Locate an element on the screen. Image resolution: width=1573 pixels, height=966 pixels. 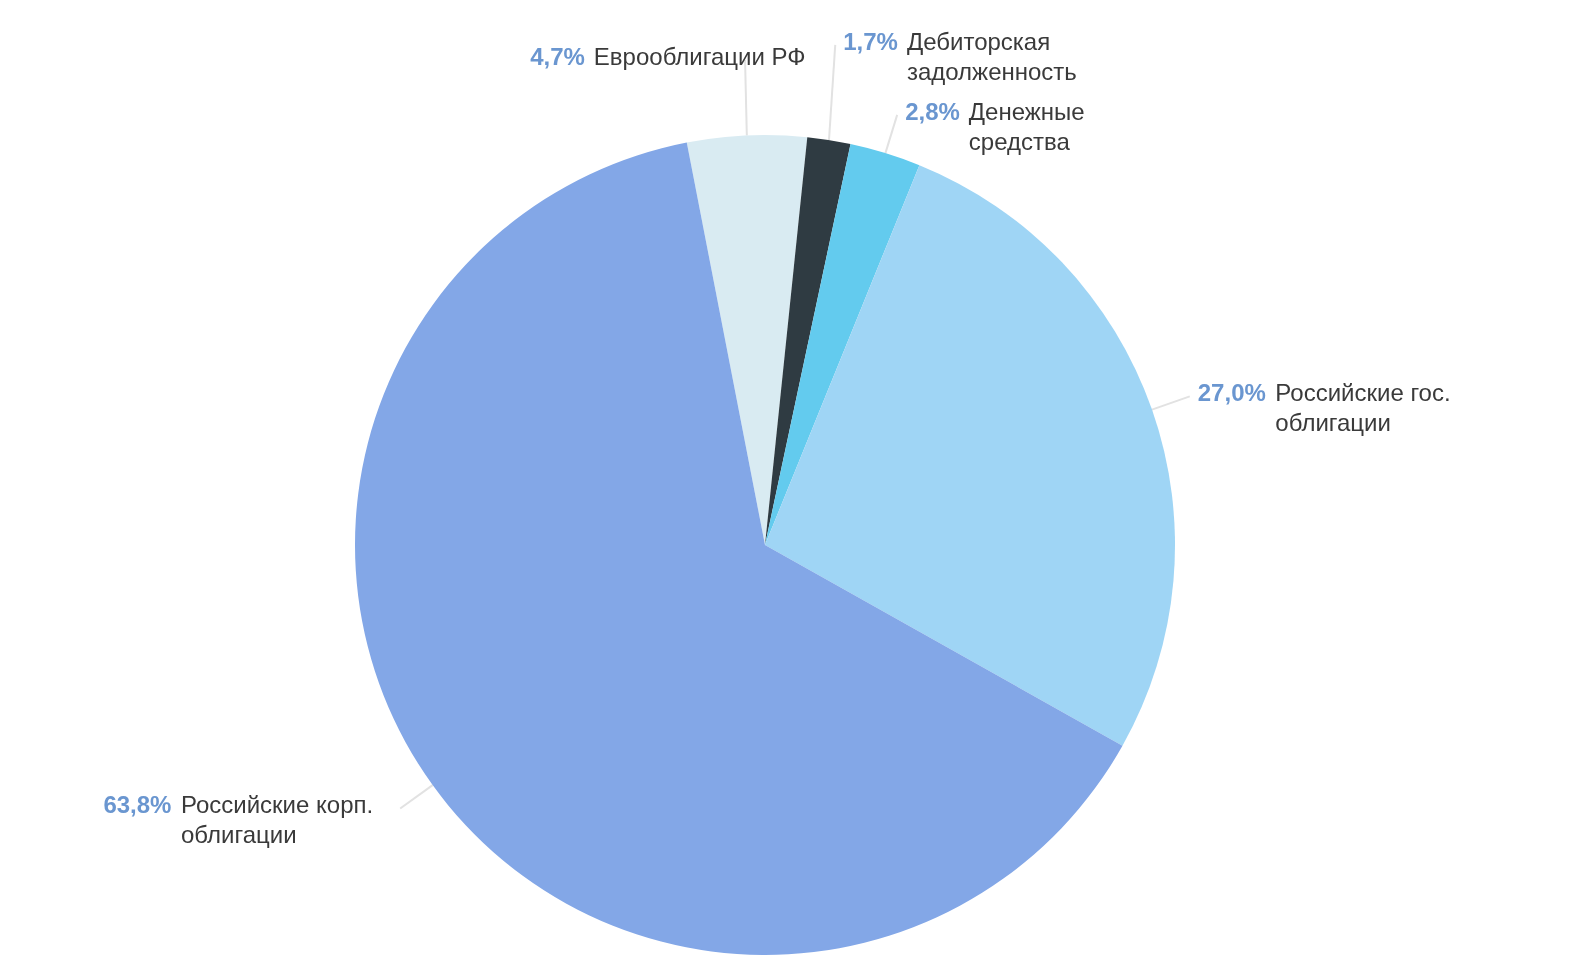
slice-label: Еврооблигации РФ is located at coordinates (699, 56).